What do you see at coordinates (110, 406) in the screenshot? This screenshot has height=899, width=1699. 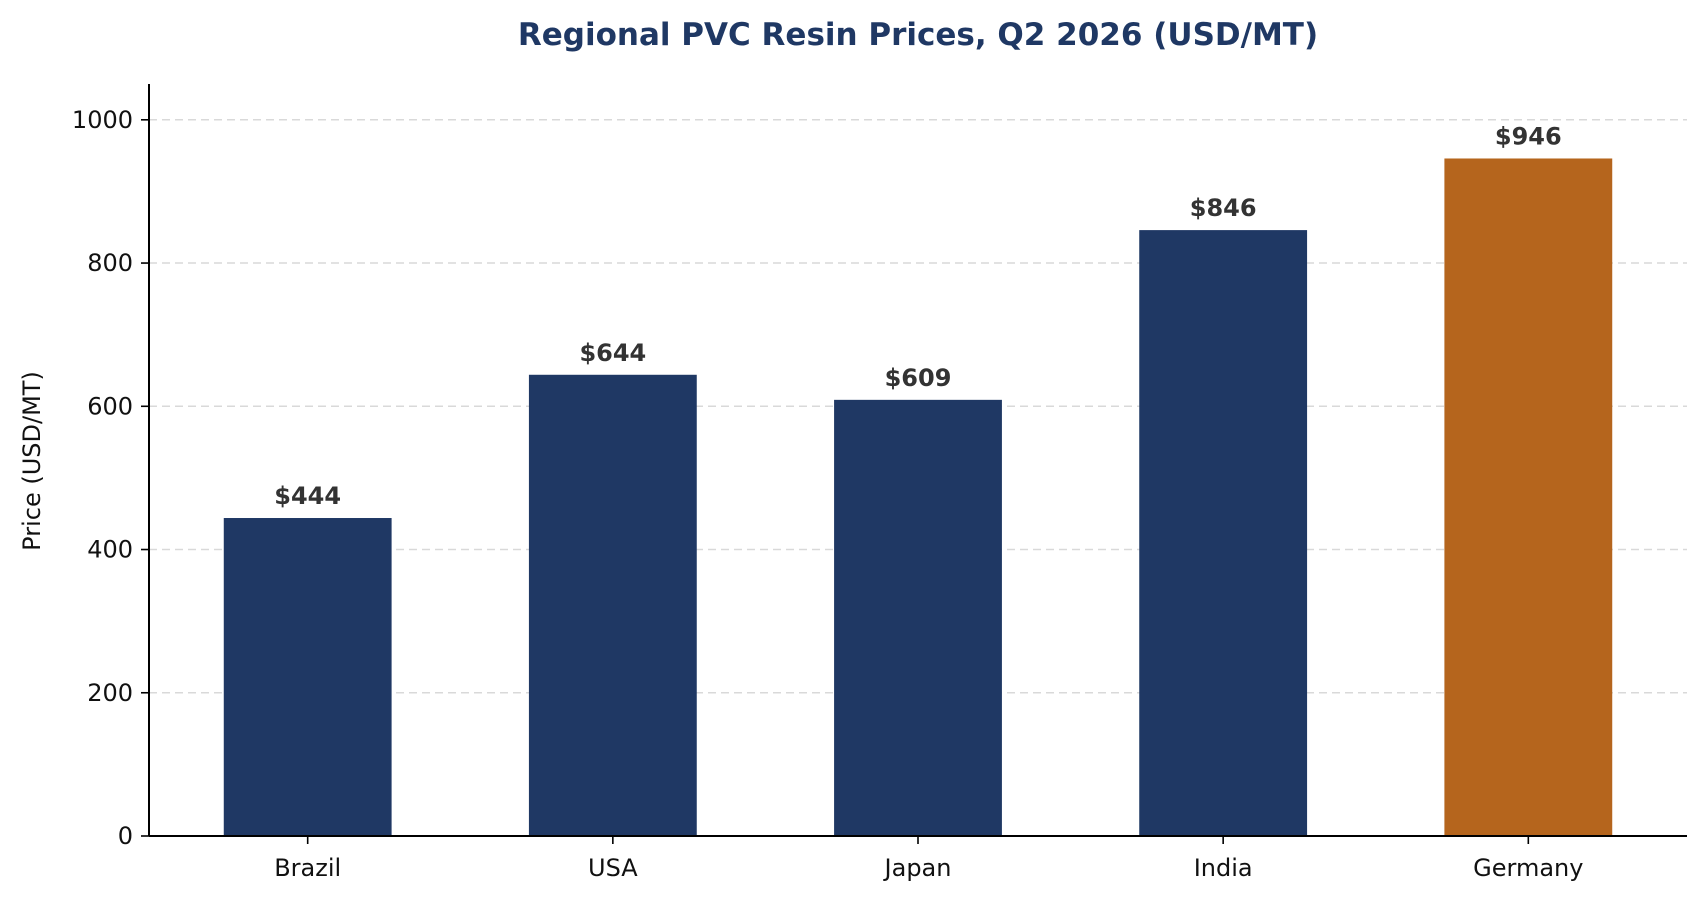 I see `y-tick-label: 600` at bounding box center [110, 406].